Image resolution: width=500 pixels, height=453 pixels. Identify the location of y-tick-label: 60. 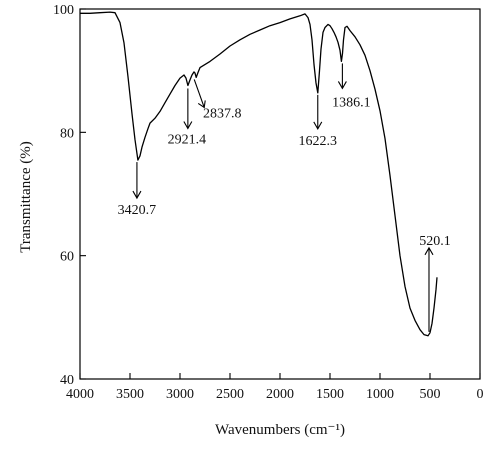
(67, 257).